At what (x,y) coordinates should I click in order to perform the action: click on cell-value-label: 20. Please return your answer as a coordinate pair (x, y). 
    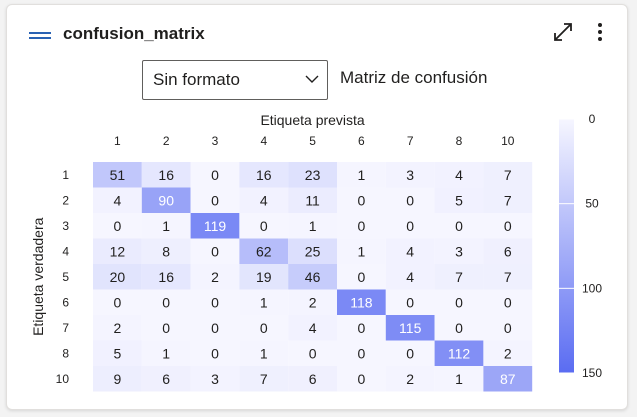
    Looking at the image, I should click on (118, 277).